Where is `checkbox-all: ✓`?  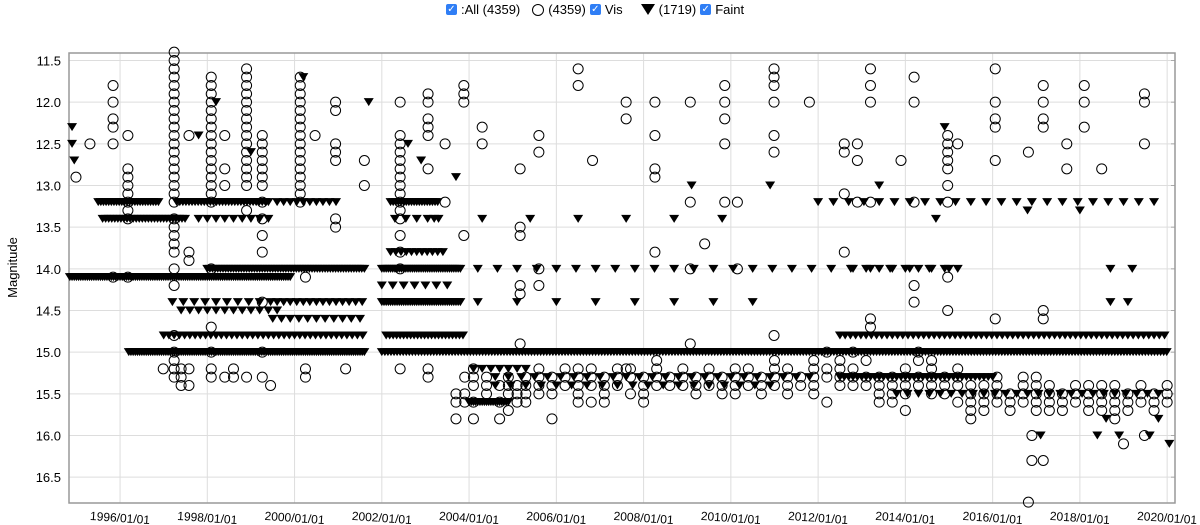 checkbox-all: ✓ is located at coordinates (451, 9).